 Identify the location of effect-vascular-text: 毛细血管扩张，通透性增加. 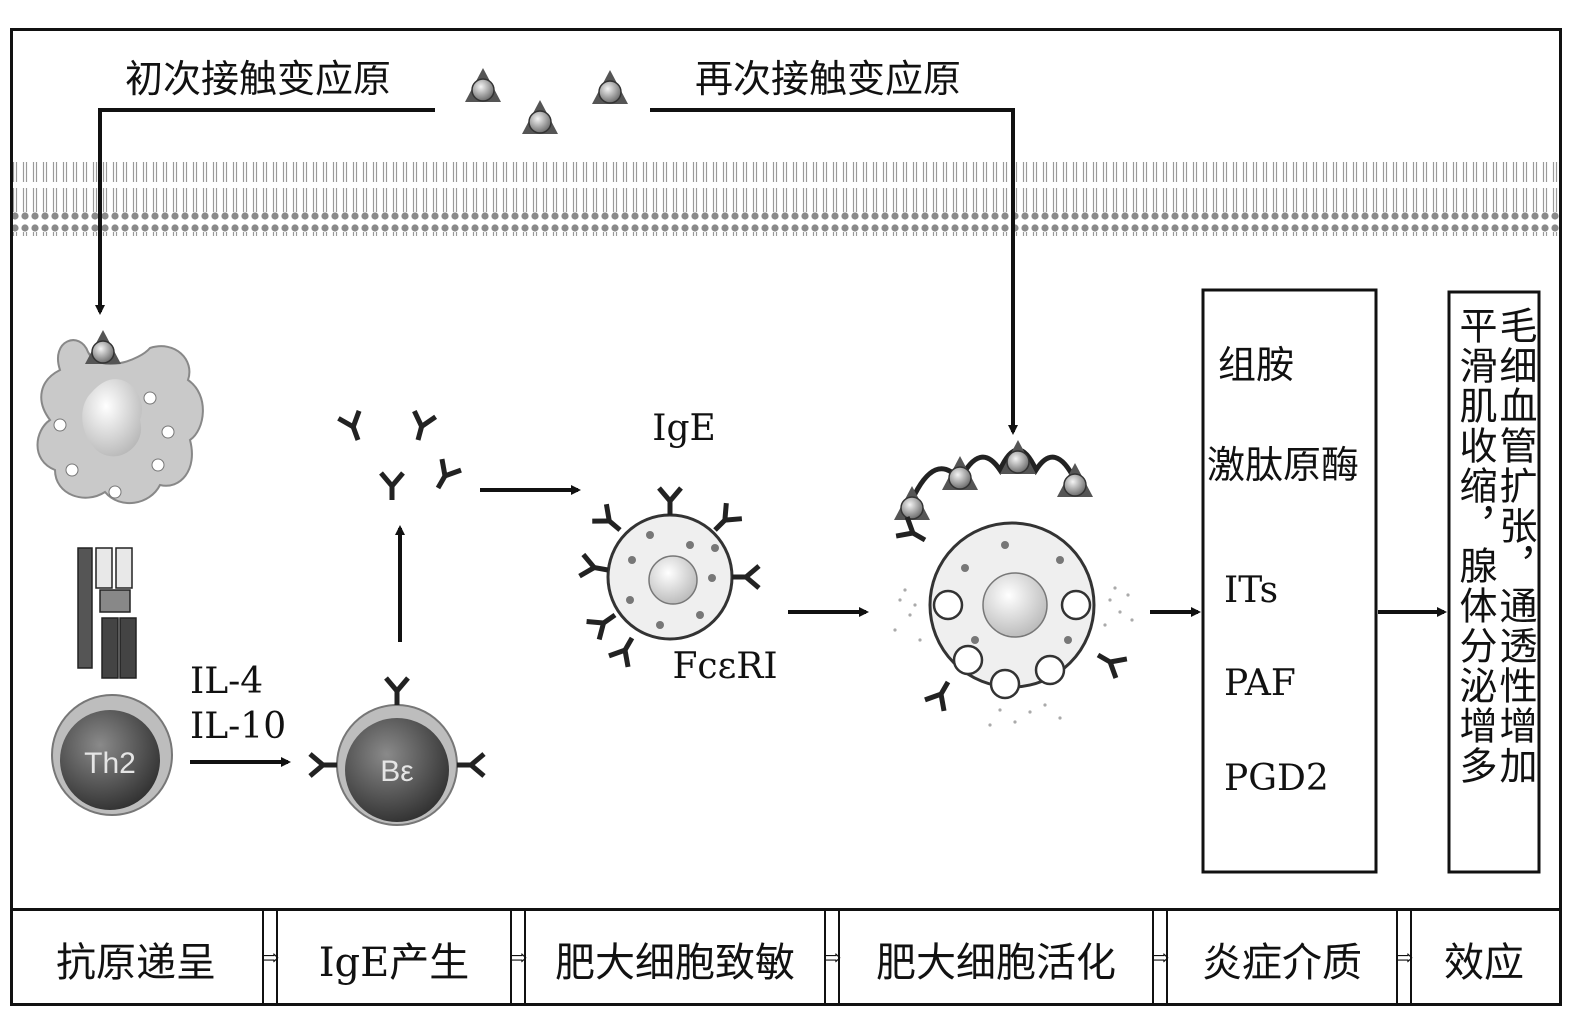
(1515, 546).